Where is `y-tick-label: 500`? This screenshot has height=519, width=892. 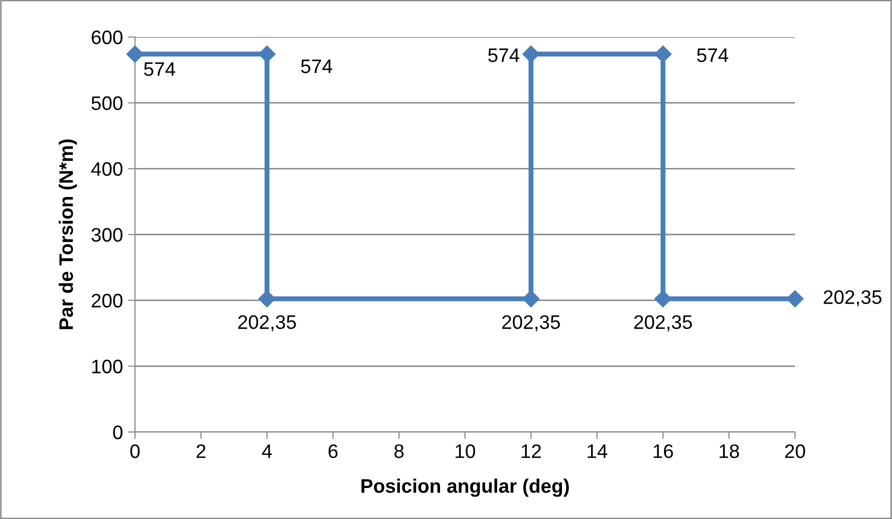
y-tick-label: 500 is located at coordinates (107, 103).